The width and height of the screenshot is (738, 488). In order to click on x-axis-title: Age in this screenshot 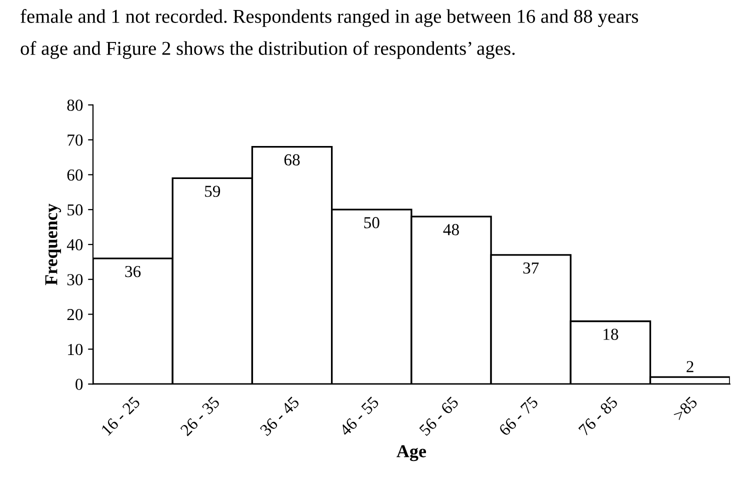, I will do `click(411, 453)`.